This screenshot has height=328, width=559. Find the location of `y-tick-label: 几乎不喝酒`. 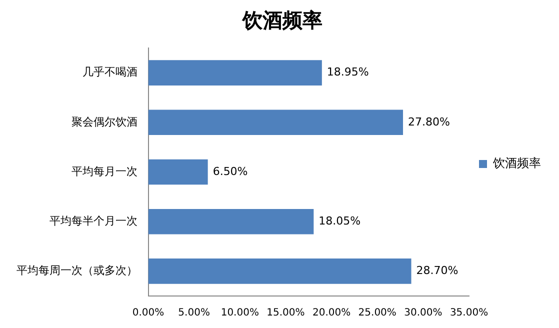

y-tick-label: 几乎不喝酒 is located at coordinates (110, 72).